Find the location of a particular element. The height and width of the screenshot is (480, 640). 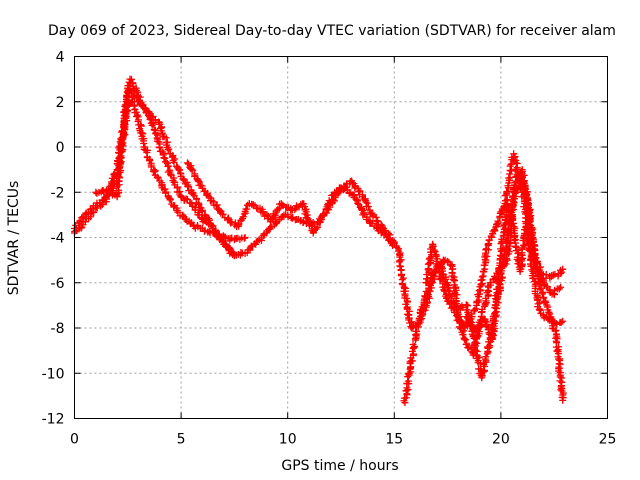

x-tick-labels: 0 5 10 15 20 25 is located at coordinates (343, 440).